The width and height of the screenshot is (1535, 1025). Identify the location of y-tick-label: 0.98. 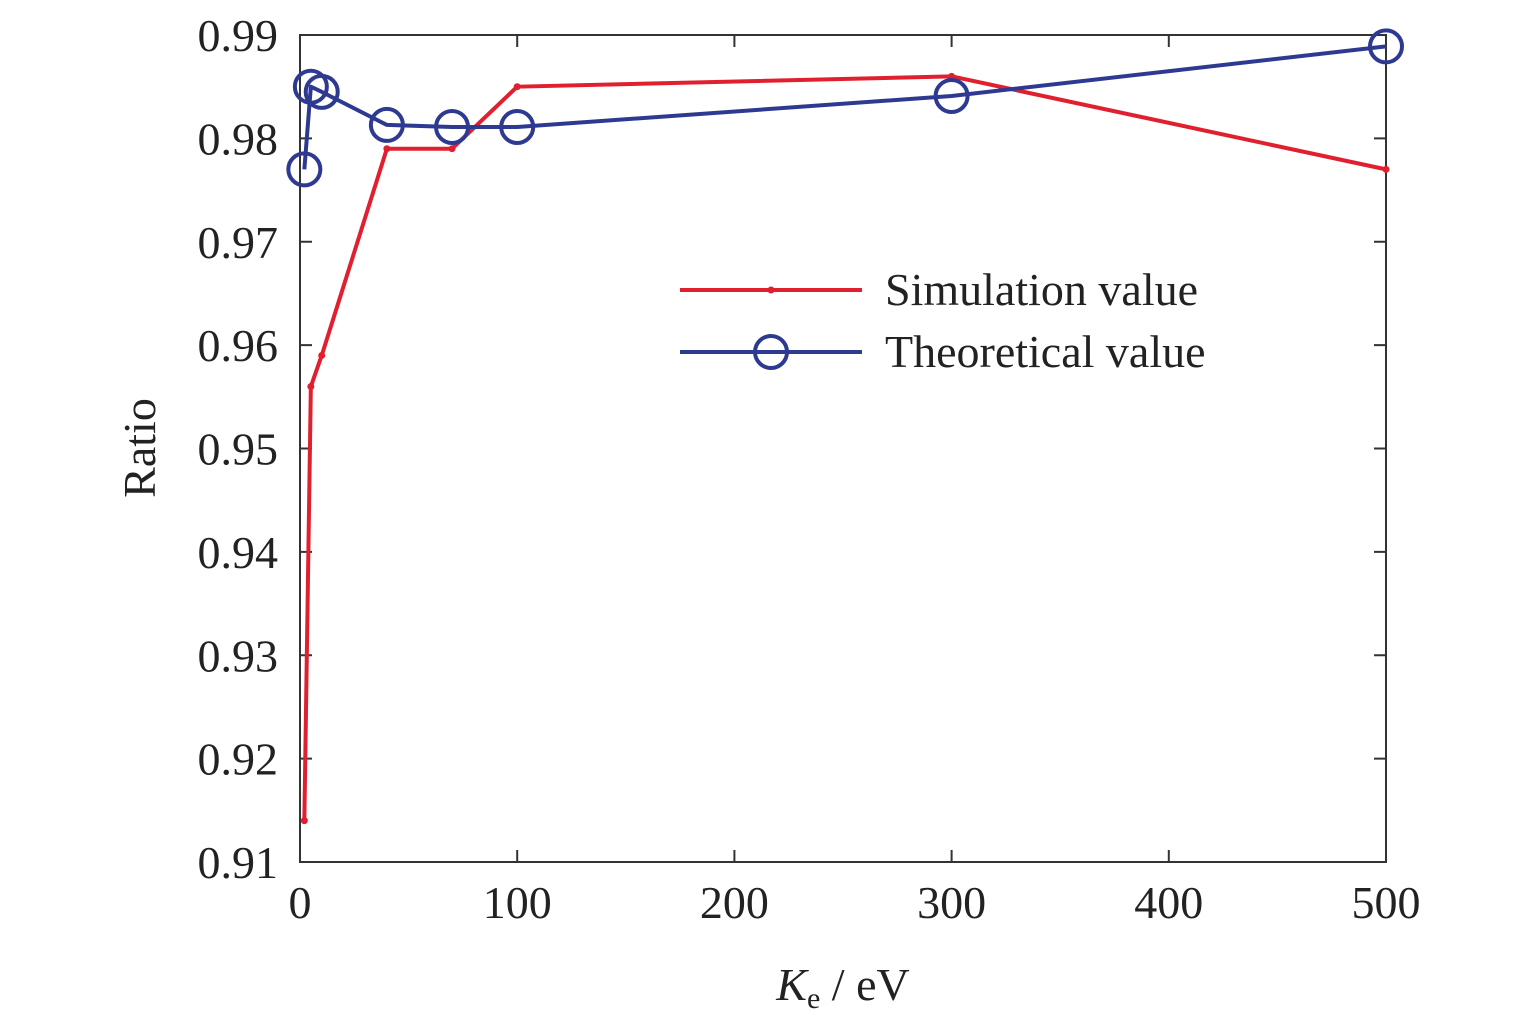
(238, 138).